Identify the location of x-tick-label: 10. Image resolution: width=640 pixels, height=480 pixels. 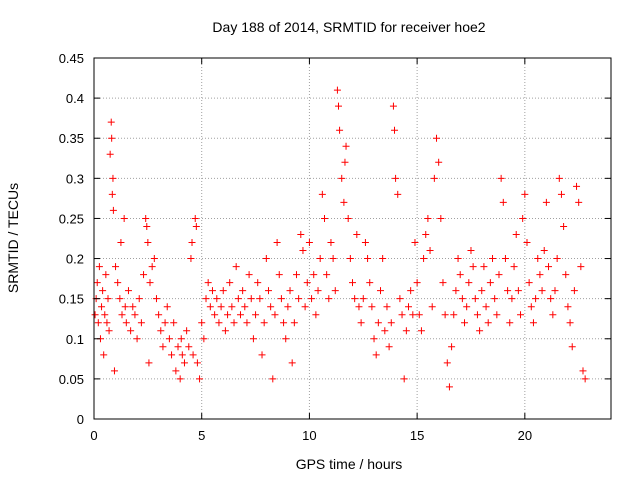
(309, 435).